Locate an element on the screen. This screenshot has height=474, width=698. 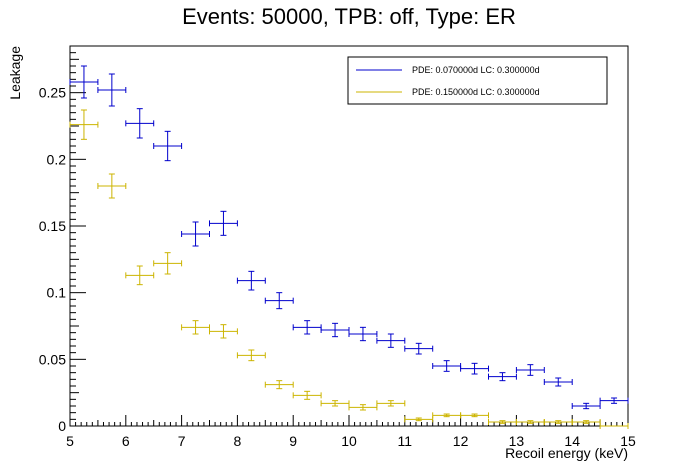
x-tick-label: 15 is located at coordinates (628, 441).